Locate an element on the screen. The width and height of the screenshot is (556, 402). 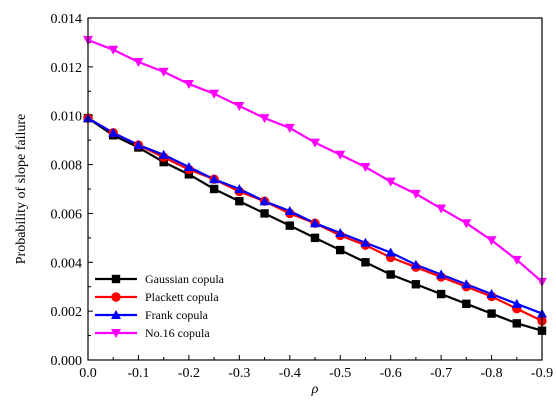
y-tick-label: 0.006 is located at coordinates (67, 214).